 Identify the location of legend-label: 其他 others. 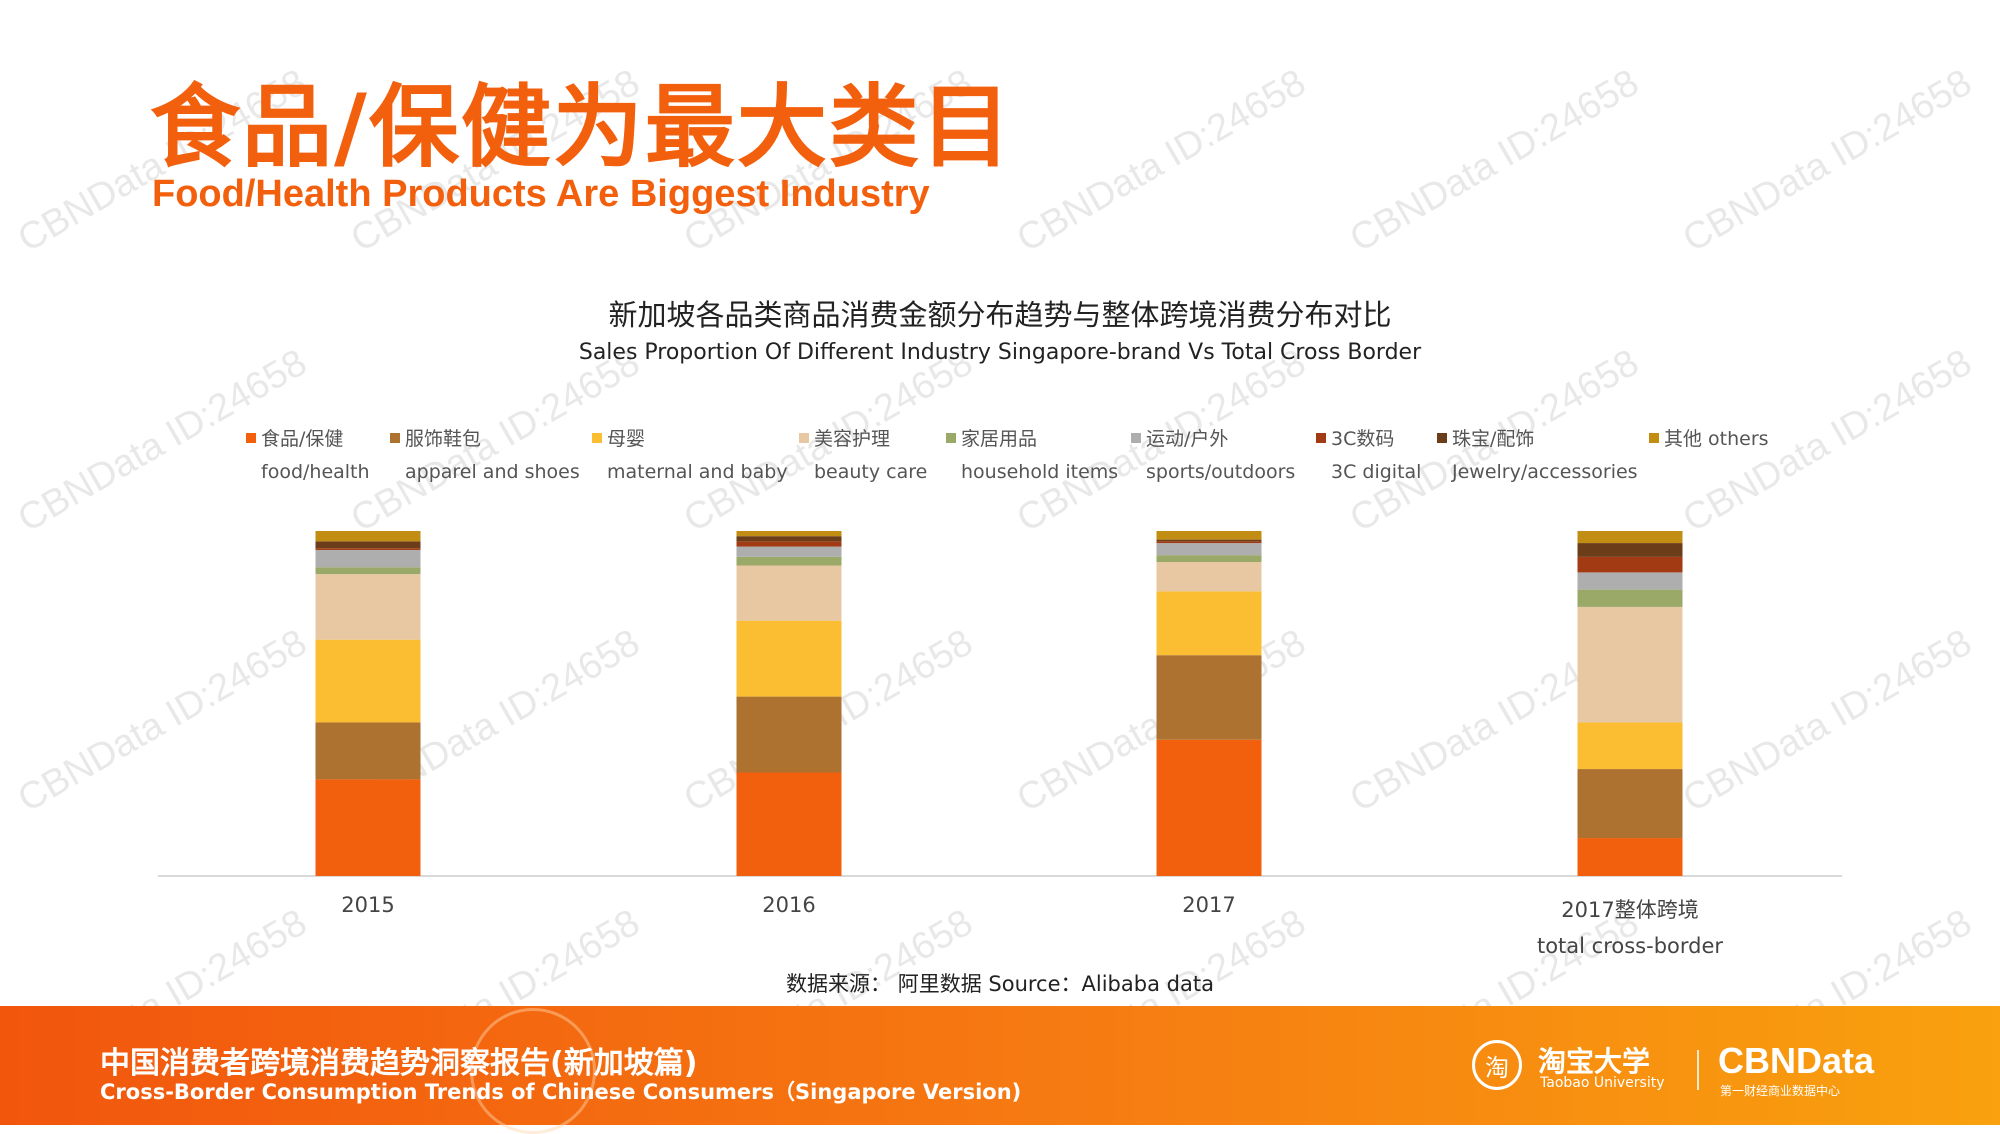
(1716, 439).